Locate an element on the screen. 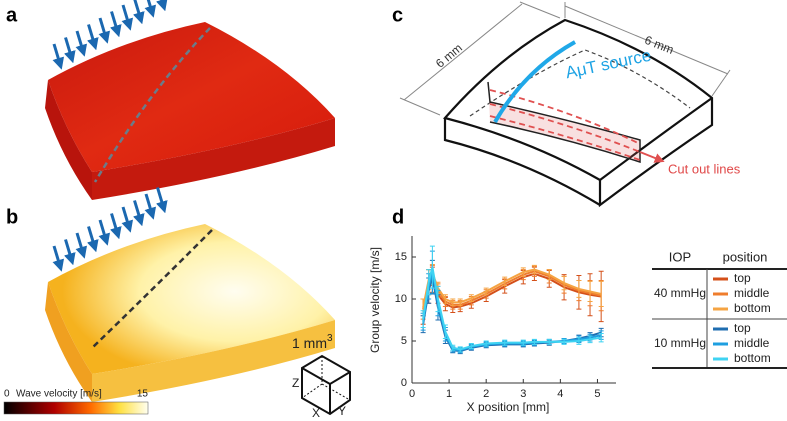  series-line is located at coordinates (512, 308).